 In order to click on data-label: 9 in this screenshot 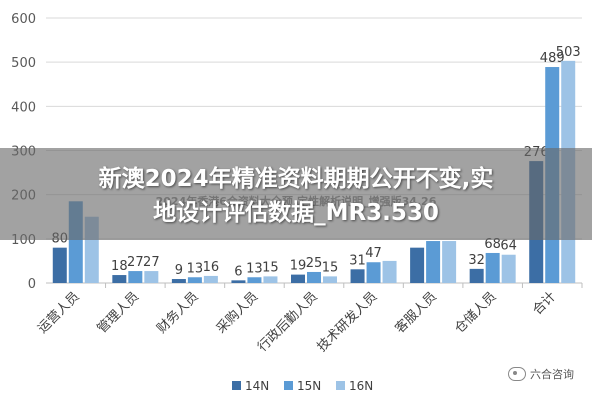, I will do `click(179, 270)`.